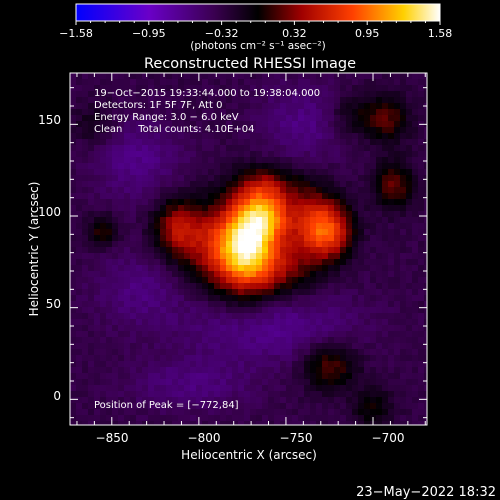 The image size is (500, 500). Describe the element at coordinates (112, 438) in the screenshot. I see `x-tick-label: −850` at that location.